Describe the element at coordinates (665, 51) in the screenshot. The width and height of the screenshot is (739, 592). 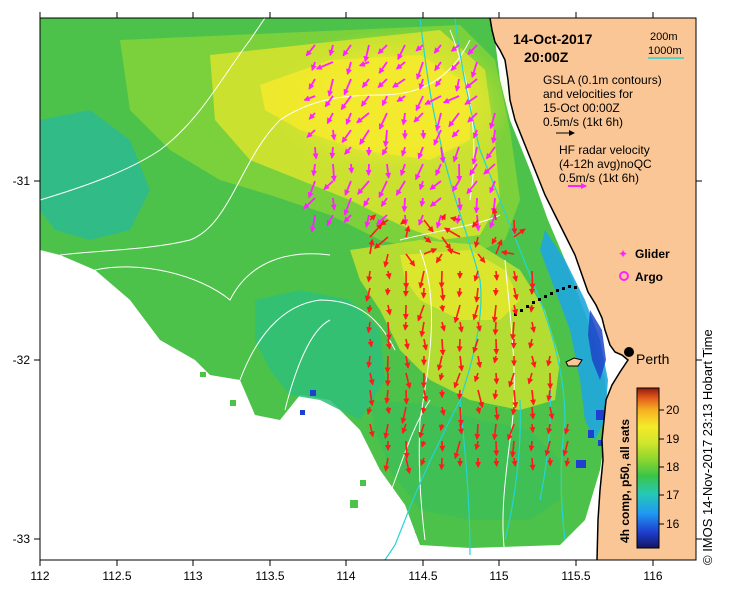
I see `legend-1000m: 1000m` at that location.